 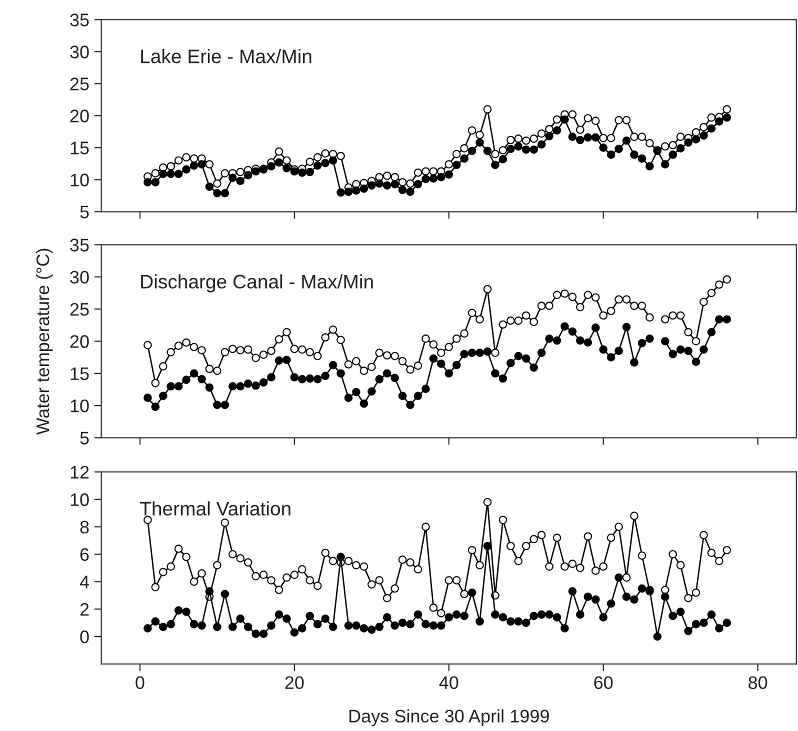 I want to click on text: Discharge Canal - Max/Min, so click(x=257, y=283).